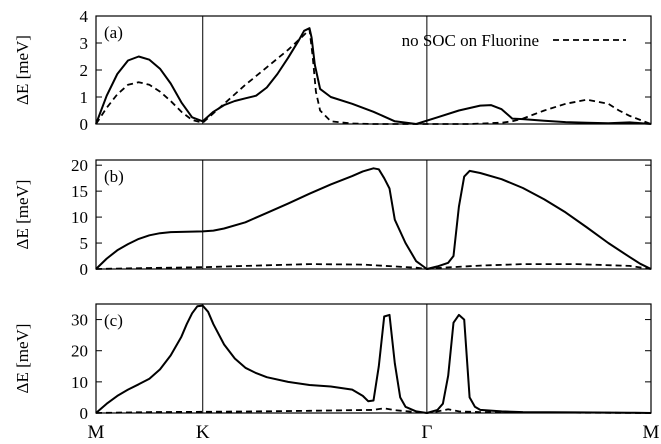 This screenshot has height=444, width=661. Describe the element at coordinates (84, 243) in the screenshot. I see `y-tick-label: 5` at that location.